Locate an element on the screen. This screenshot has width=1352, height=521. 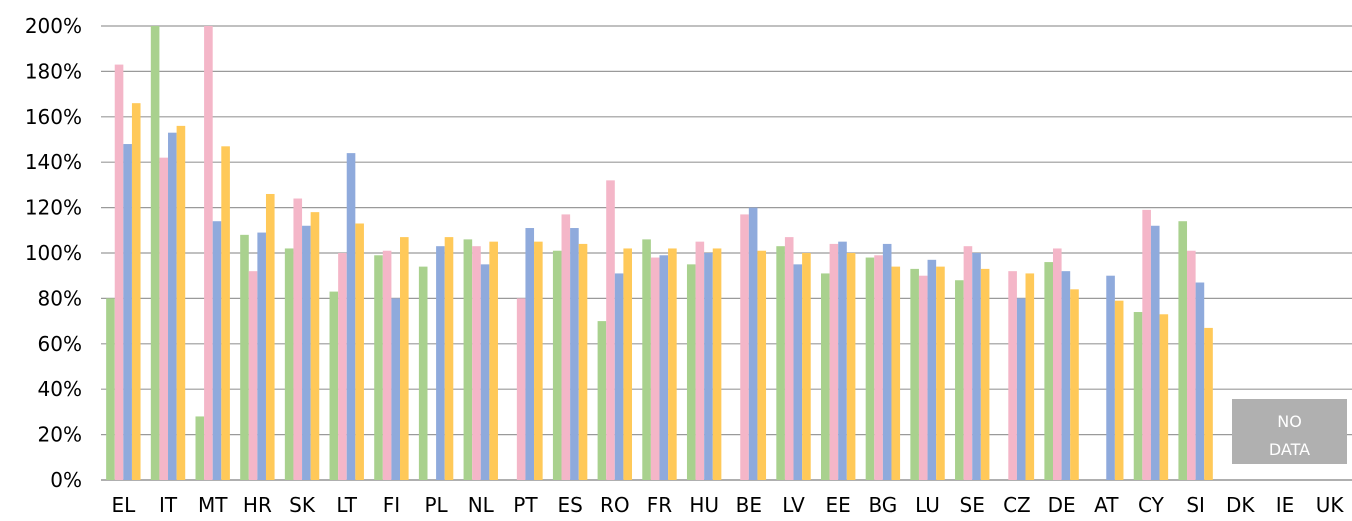
x-tick-label-EE: EE is located at coordinates (838, 505).